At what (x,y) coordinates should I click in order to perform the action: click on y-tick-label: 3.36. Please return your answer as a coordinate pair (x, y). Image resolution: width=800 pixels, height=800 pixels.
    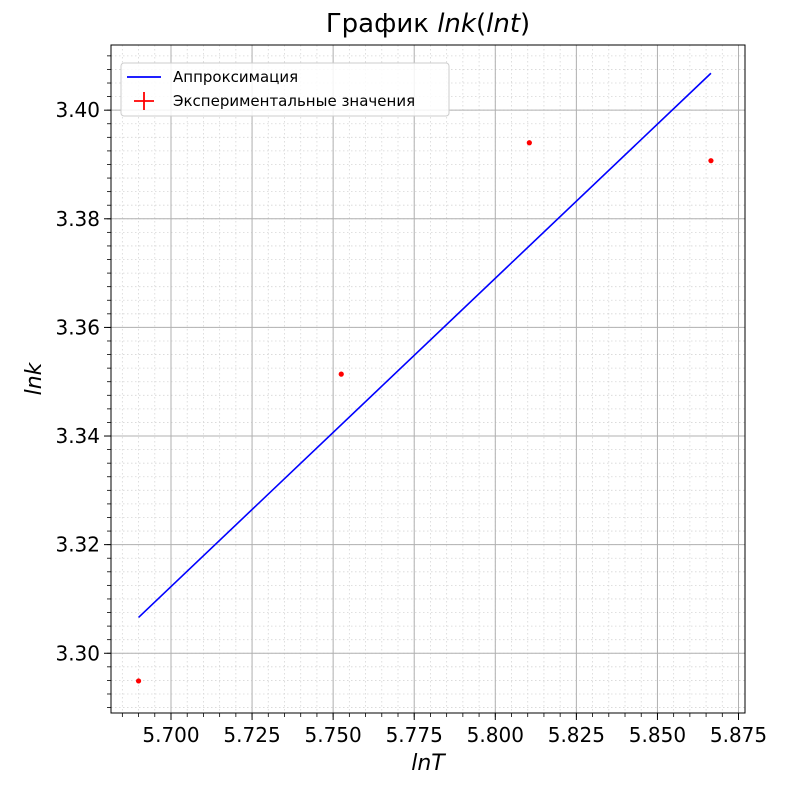
    Looking at the image, I should click on (77, 327).